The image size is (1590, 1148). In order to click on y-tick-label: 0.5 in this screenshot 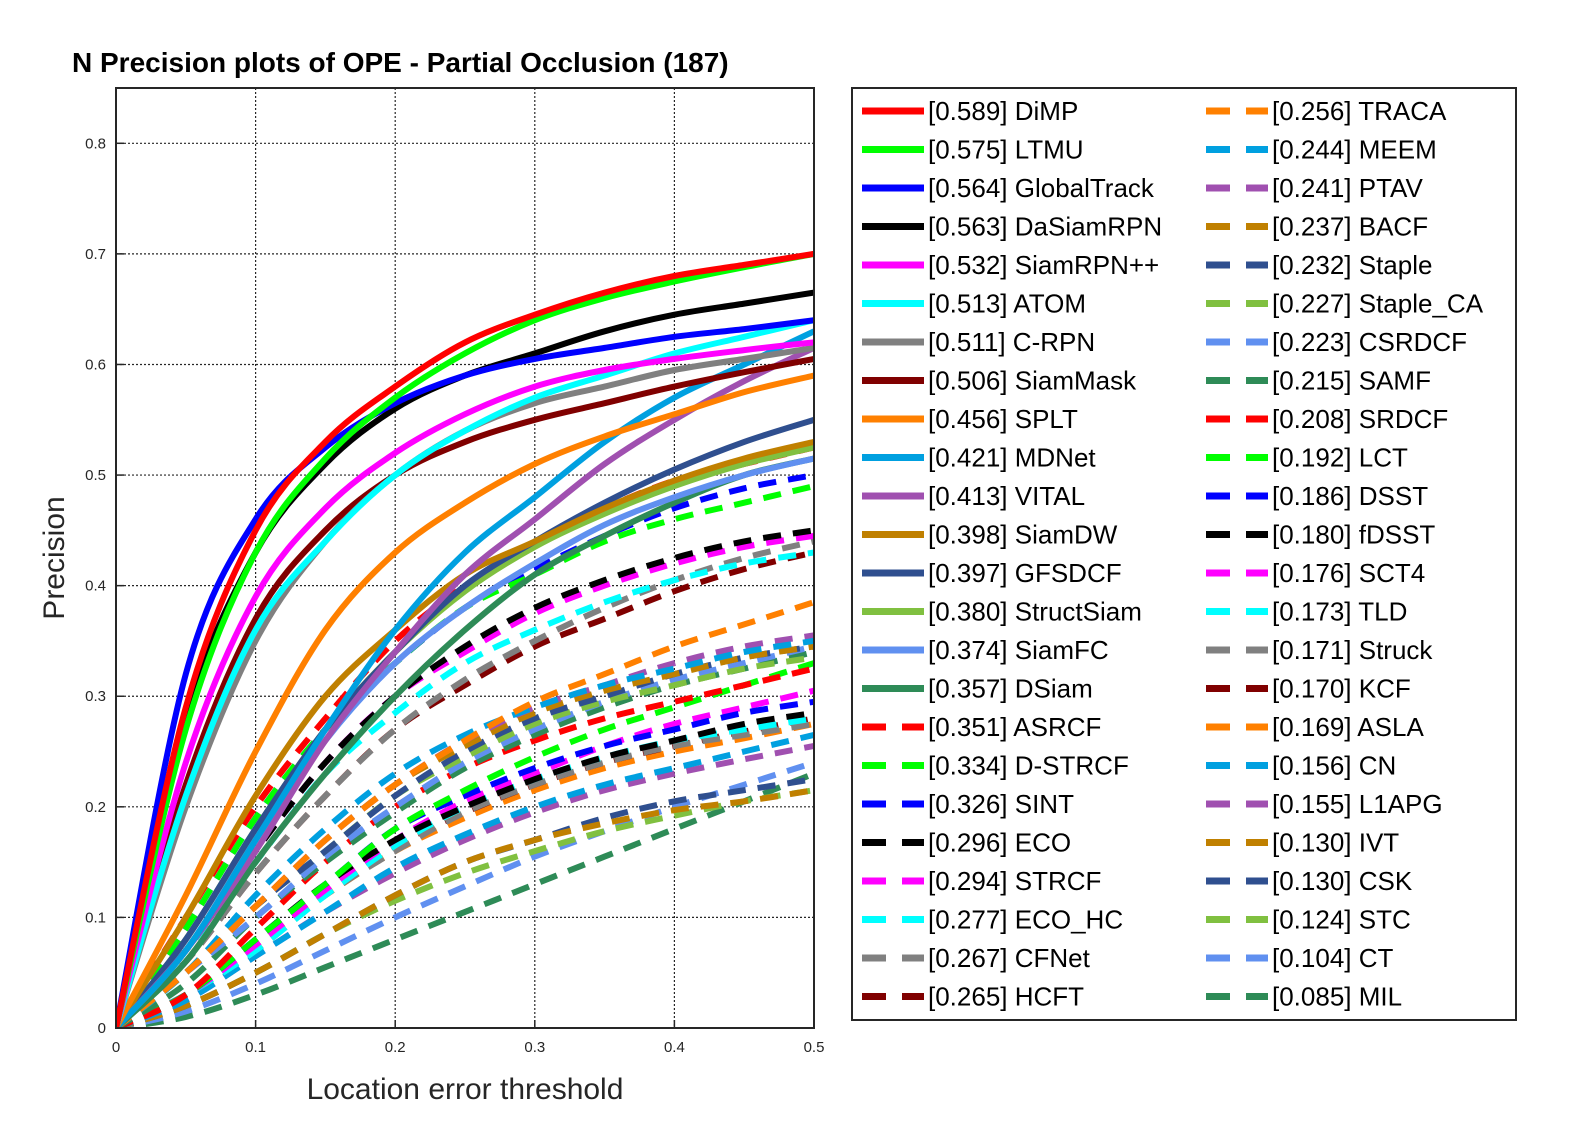, I will do `click(95, 475)`.